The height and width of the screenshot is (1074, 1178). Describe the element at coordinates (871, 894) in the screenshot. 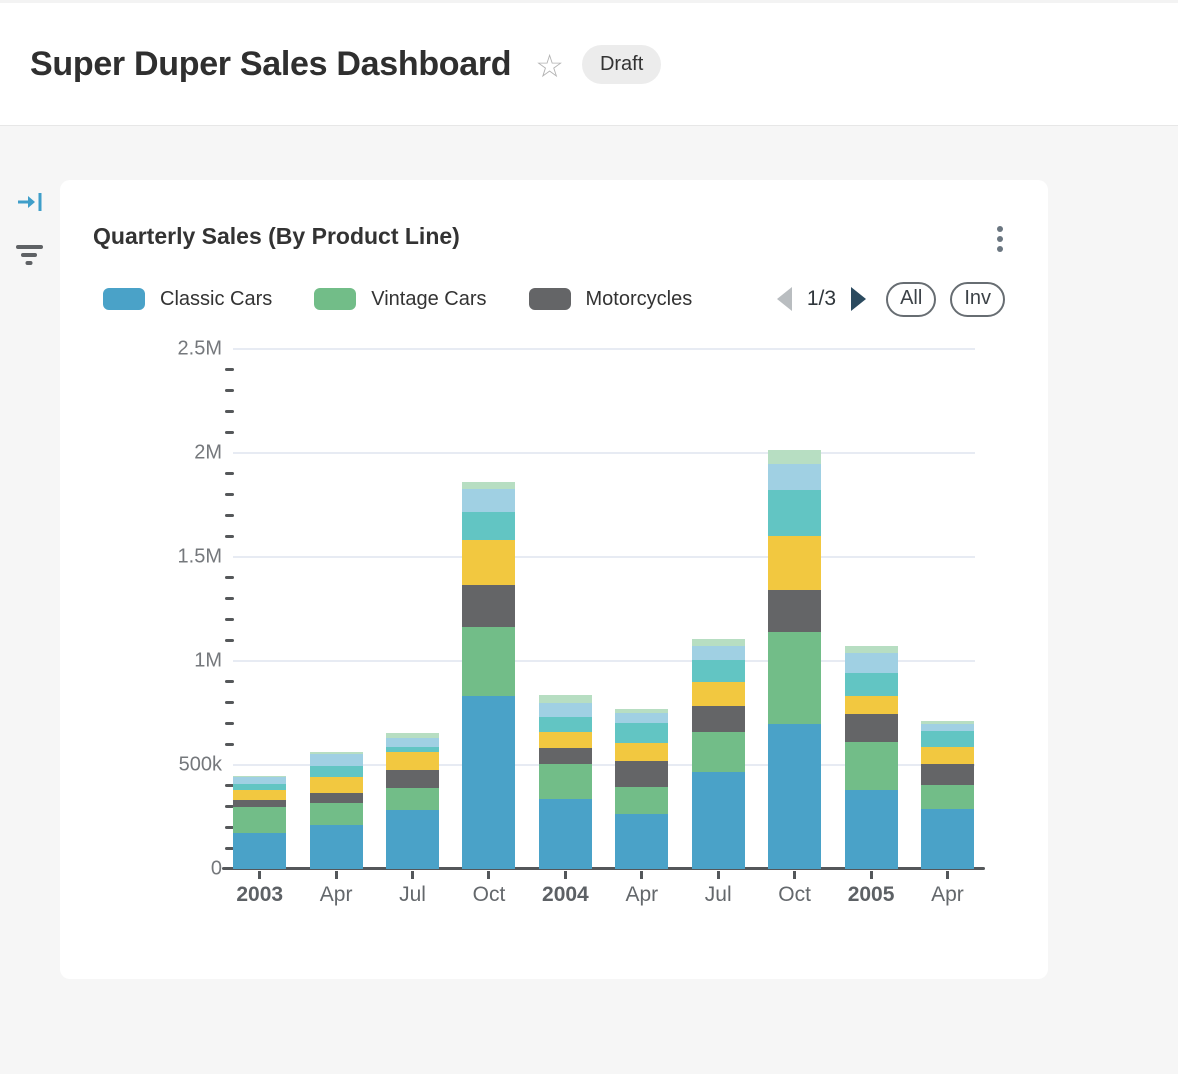

I see `x-axis-label: 2005` at that location.